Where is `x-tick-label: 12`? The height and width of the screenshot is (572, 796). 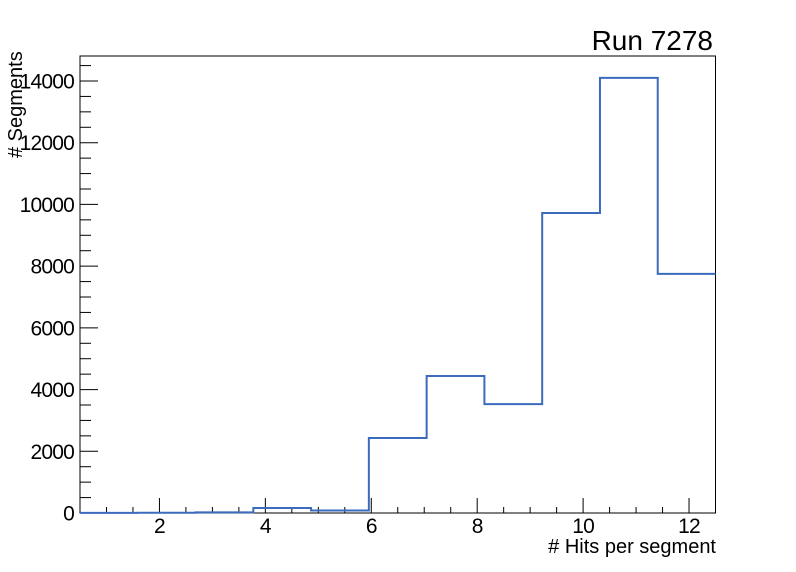
x-tick-label: 12 is located at coordinates (689, 526).